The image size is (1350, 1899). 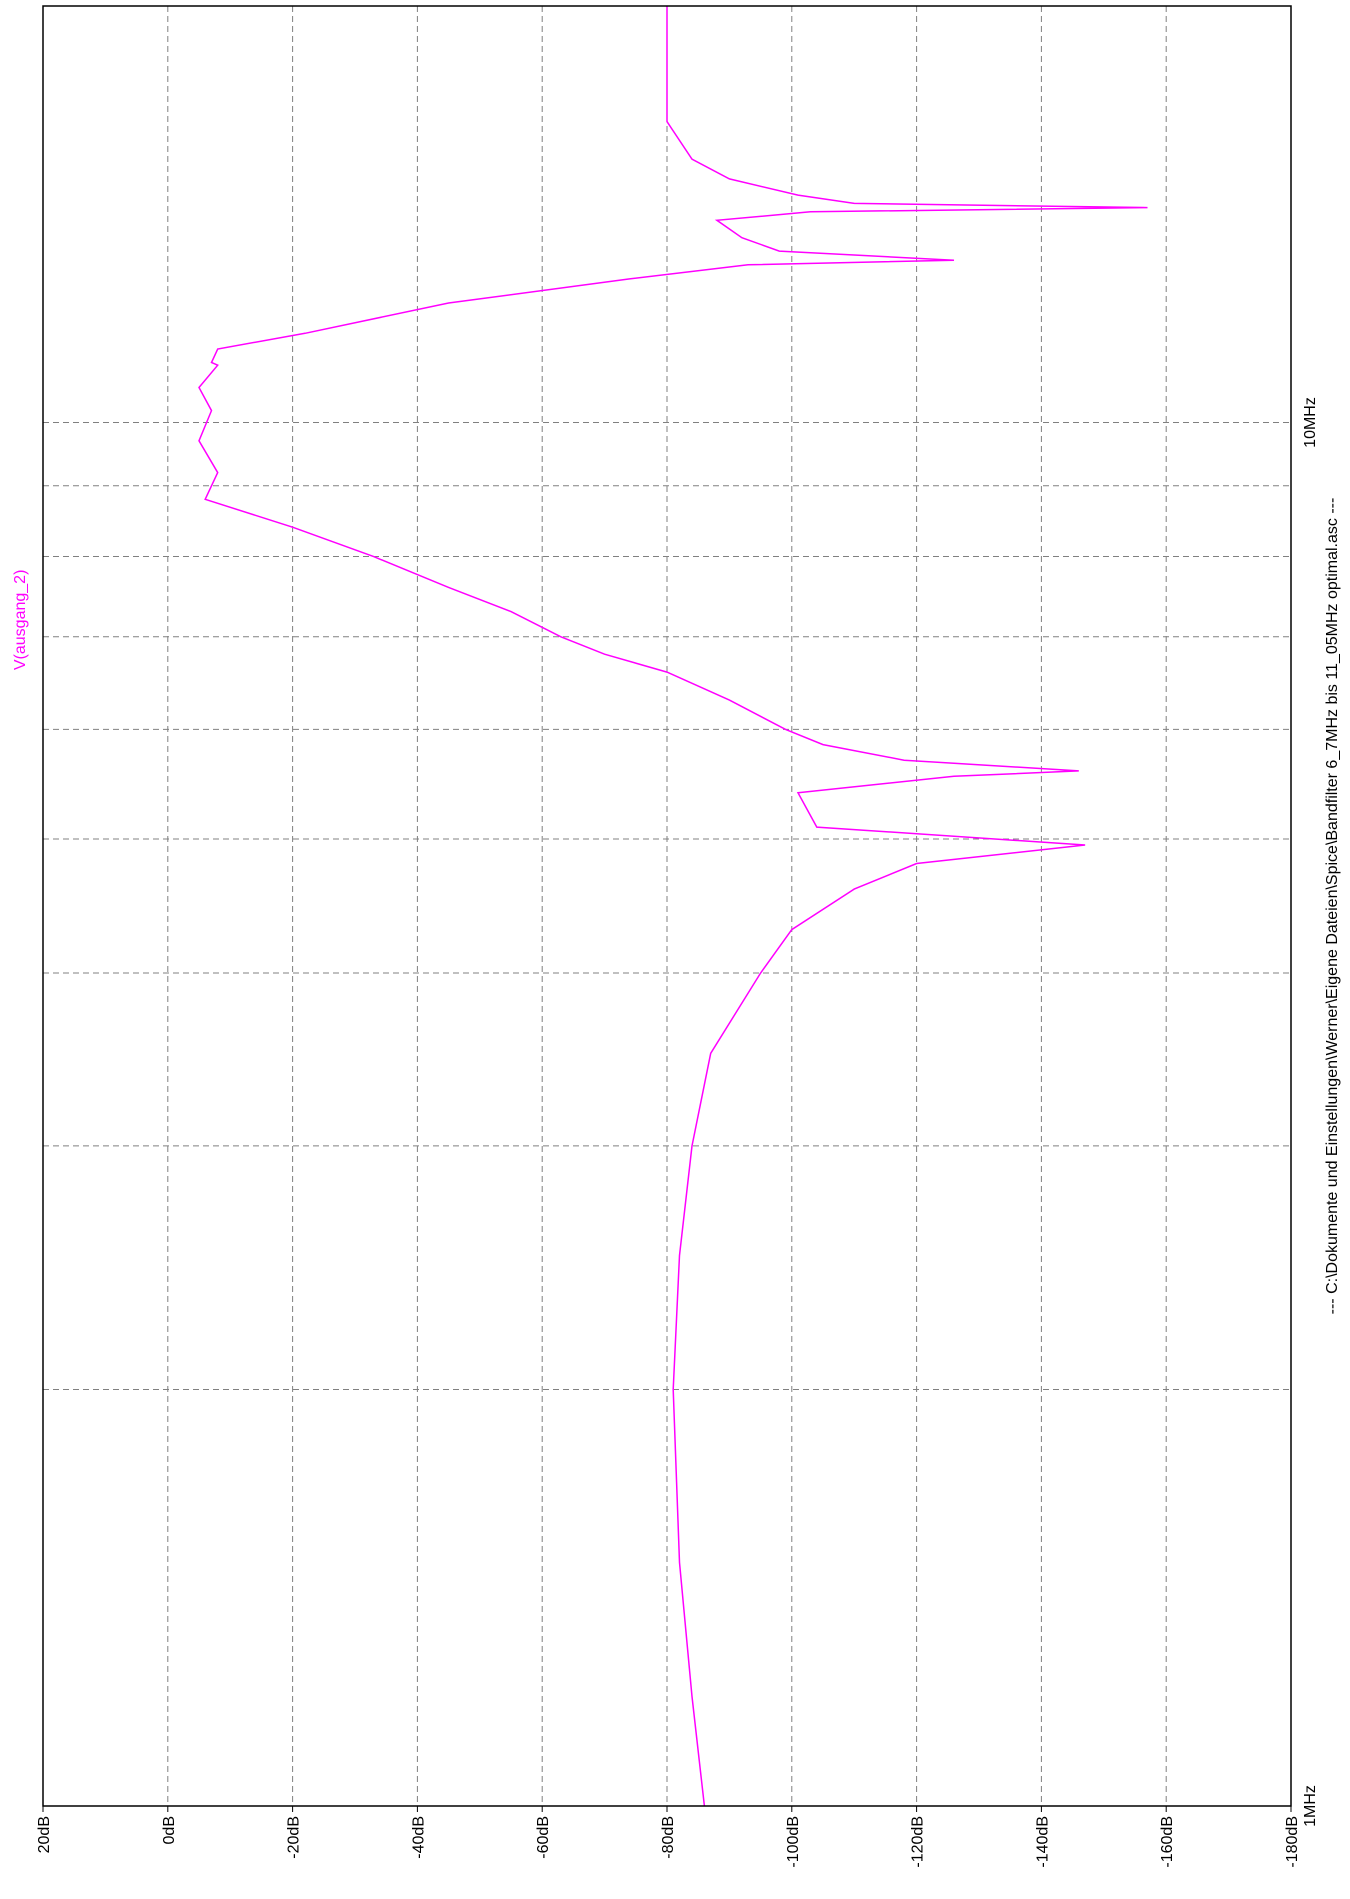 What do you see at coordinates (543, 1837) in the screenshot?
I see `y-tick-label: -60dB` at bounding box center [543, 1837].